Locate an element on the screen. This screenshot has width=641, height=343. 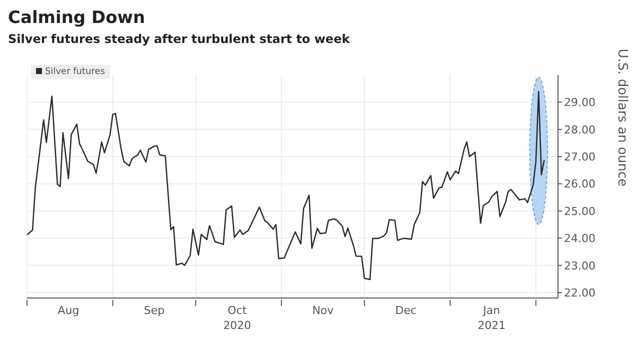
y-tick-label: 25.00 is located at coordinates (580, 211).